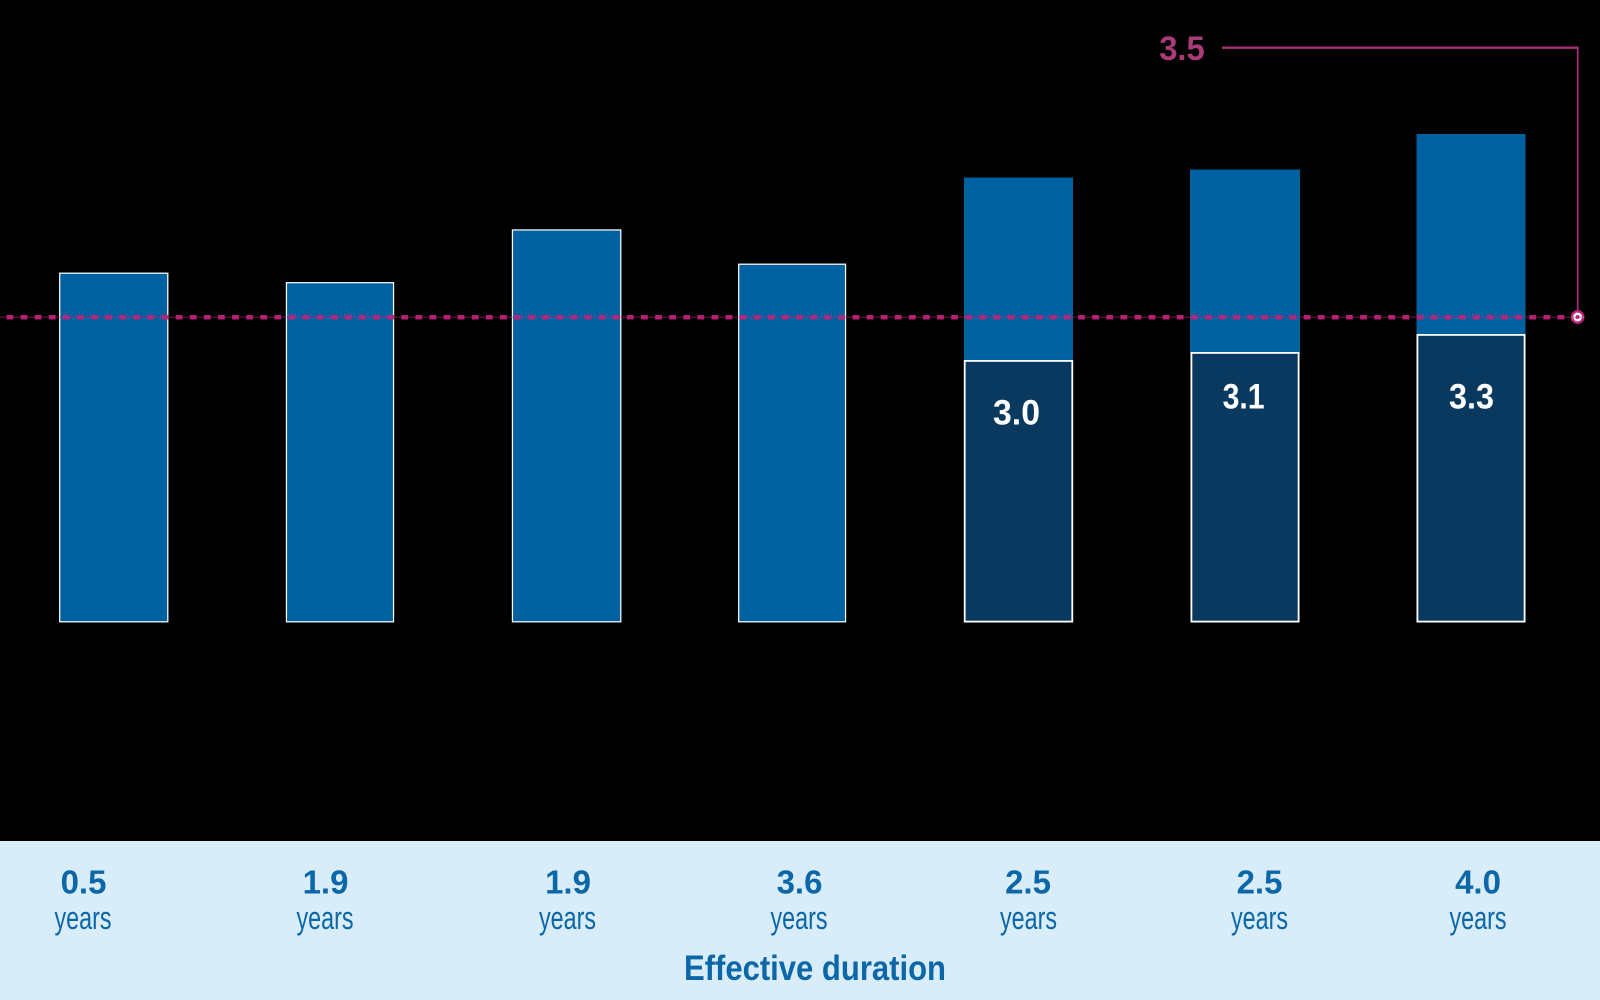 The width and height of the screenshot is (1600, 1000). Describe the element at coordinates (1182, 49) in the screenshot. I see `svg-text: 3.5` at that location.